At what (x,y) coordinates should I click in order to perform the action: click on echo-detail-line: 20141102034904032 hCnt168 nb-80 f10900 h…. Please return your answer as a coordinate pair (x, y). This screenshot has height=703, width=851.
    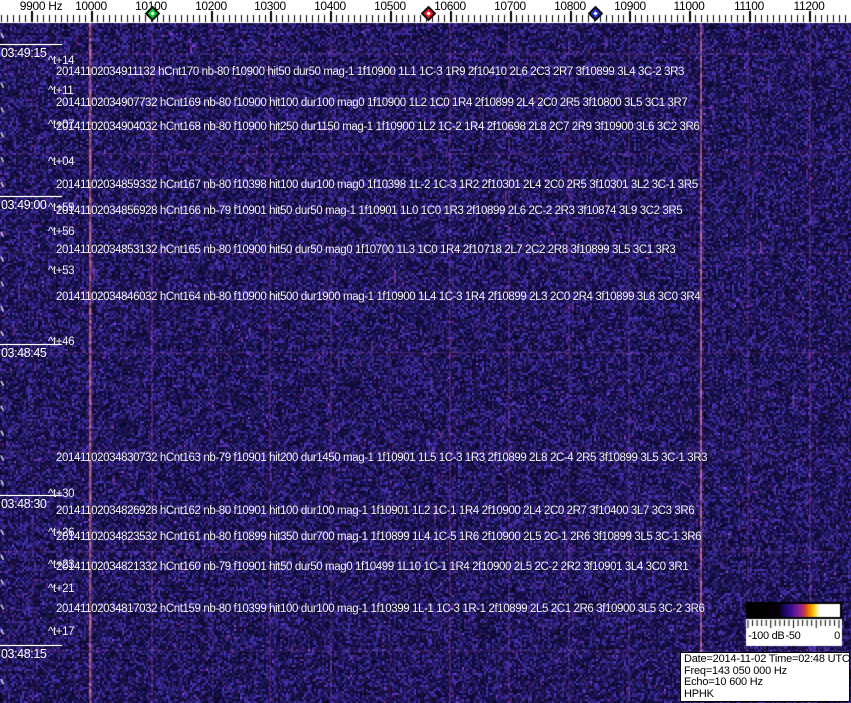
    Looking at the image, I should click on (378, 127).